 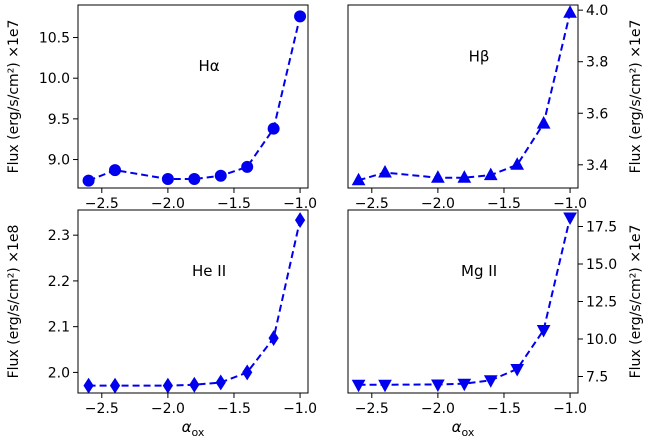 I want to click on panel-label: Hα, so click(x=209, y=66).